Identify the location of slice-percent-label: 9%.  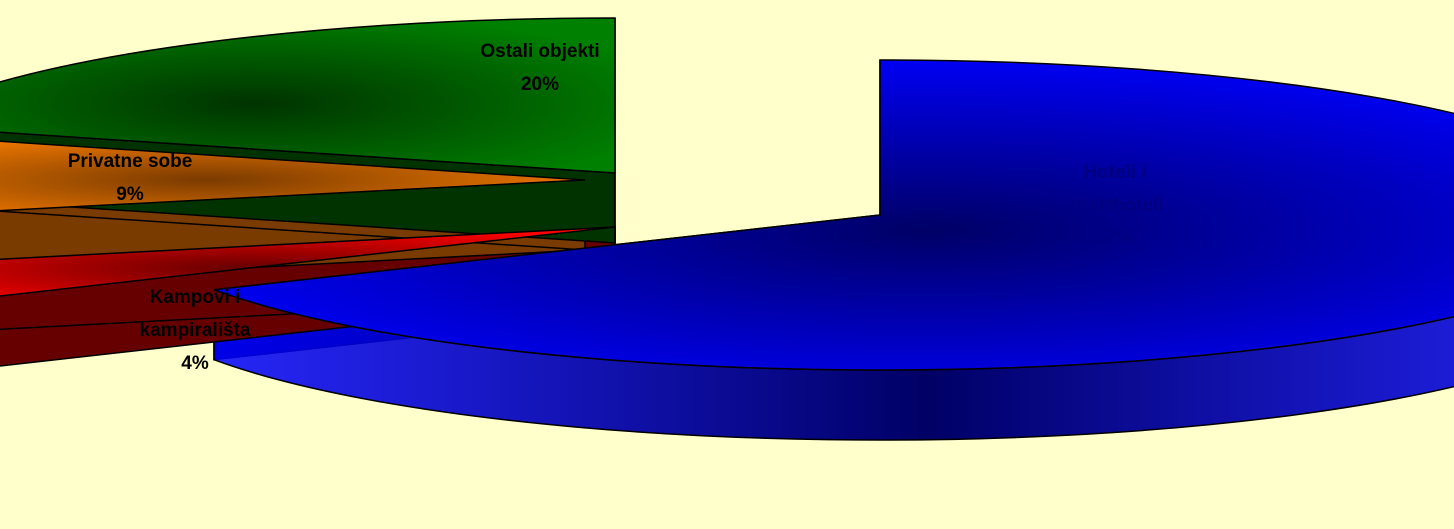
(130, 194).